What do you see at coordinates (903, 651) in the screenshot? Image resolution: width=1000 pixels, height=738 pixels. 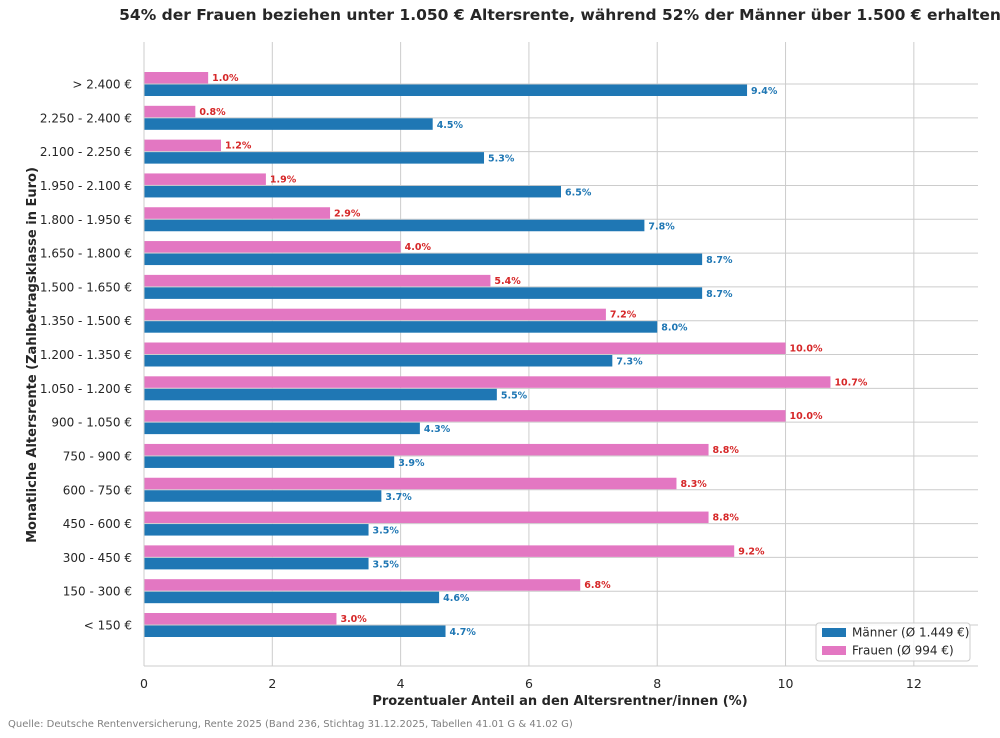 I see `legend-entry: Frauen (Ø 994 €)` at bounding box center [903, 651].